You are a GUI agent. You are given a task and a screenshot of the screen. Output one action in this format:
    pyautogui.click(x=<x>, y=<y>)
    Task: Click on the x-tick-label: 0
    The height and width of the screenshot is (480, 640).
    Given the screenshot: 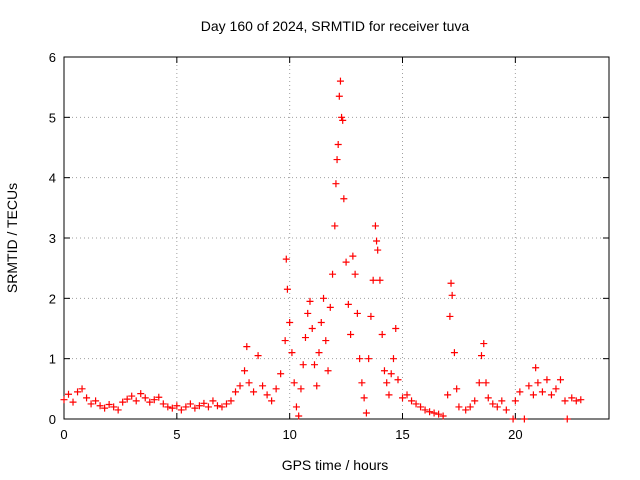 What is the action you would take?
    pyautogui.click(x=63, y=434)
    